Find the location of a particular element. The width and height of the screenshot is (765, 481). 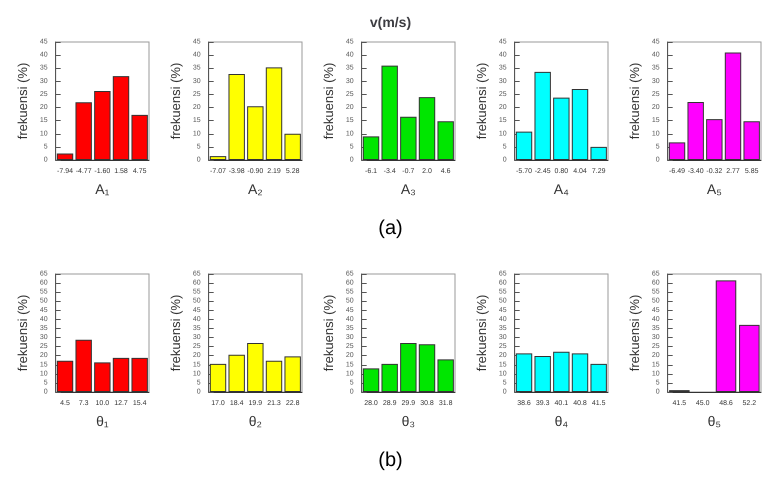

x-axis-title: A₁ is located at coordinates (102, 189).